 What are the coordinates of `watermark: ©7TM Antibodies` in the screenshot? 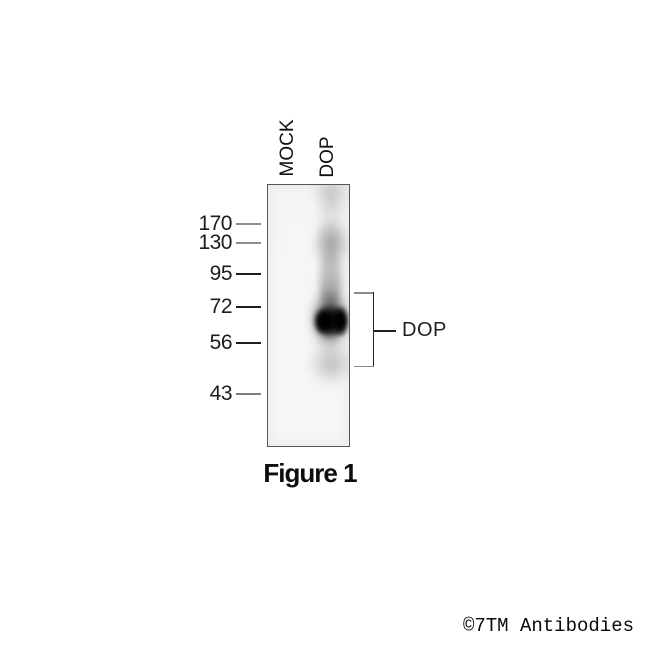 It's located at (548, 626).